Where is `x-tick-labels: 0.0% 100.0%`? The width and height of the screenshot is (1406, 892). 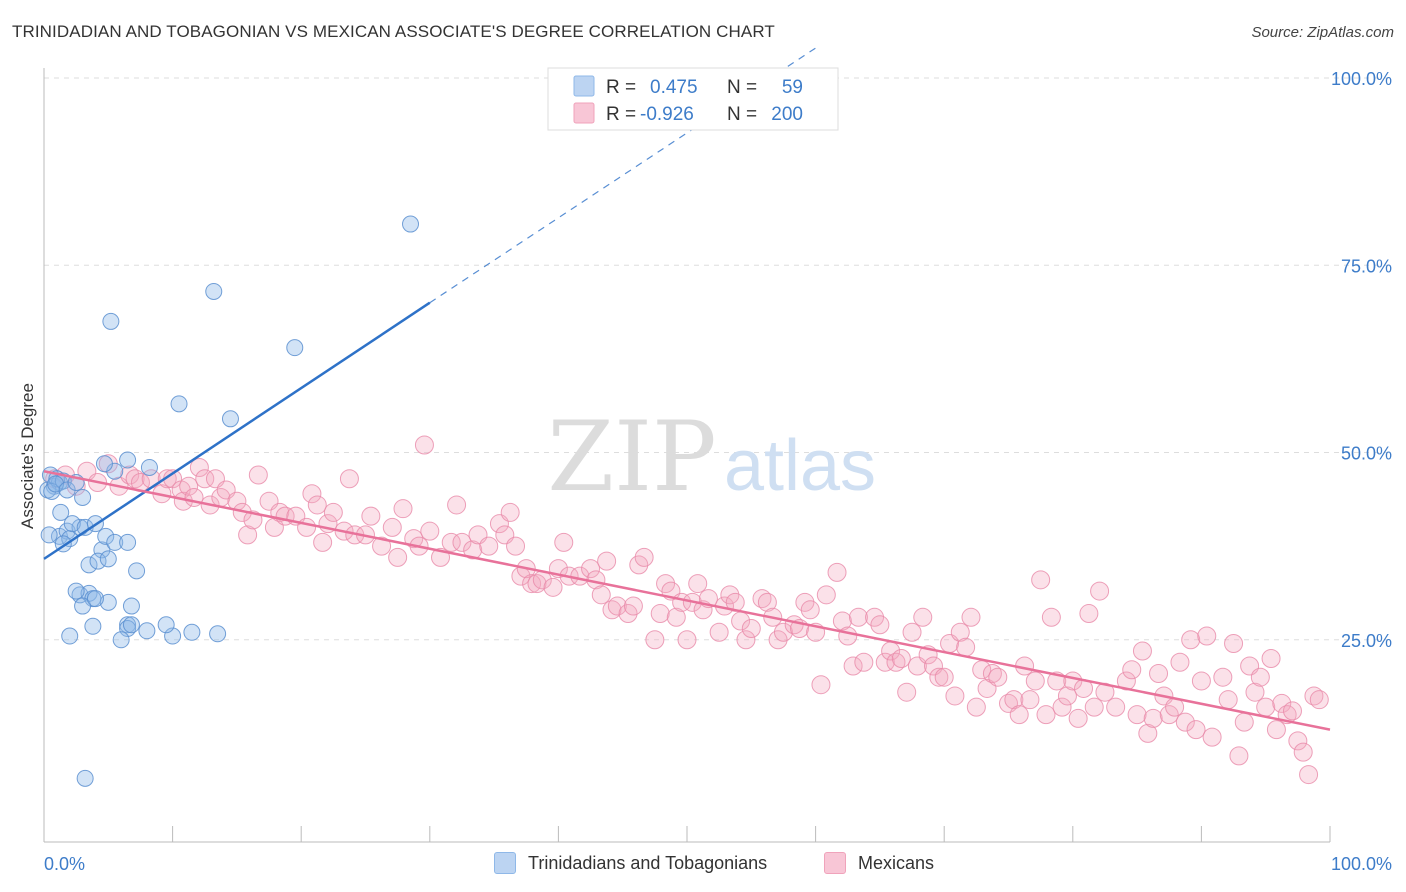
x-tick-labels: 0.0% 100.0% is located at coordinates (718, 864).